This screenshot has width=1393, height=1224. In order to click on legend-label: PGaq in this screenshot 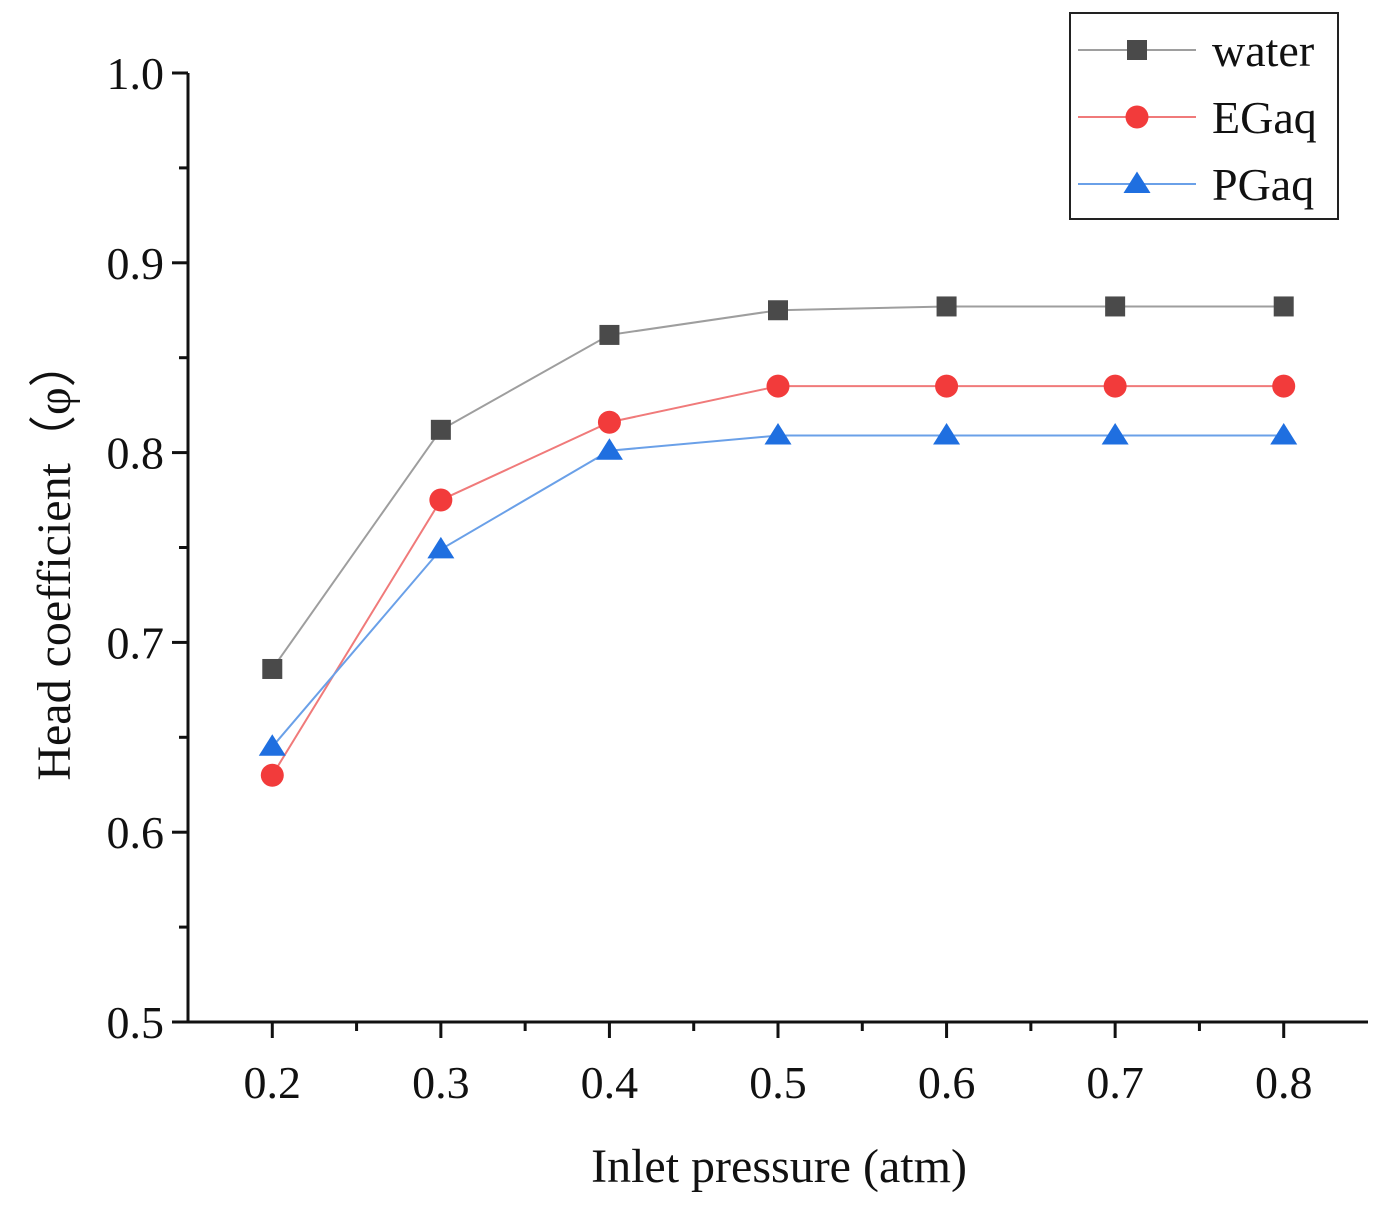, I will do `click(1263, 184)`.